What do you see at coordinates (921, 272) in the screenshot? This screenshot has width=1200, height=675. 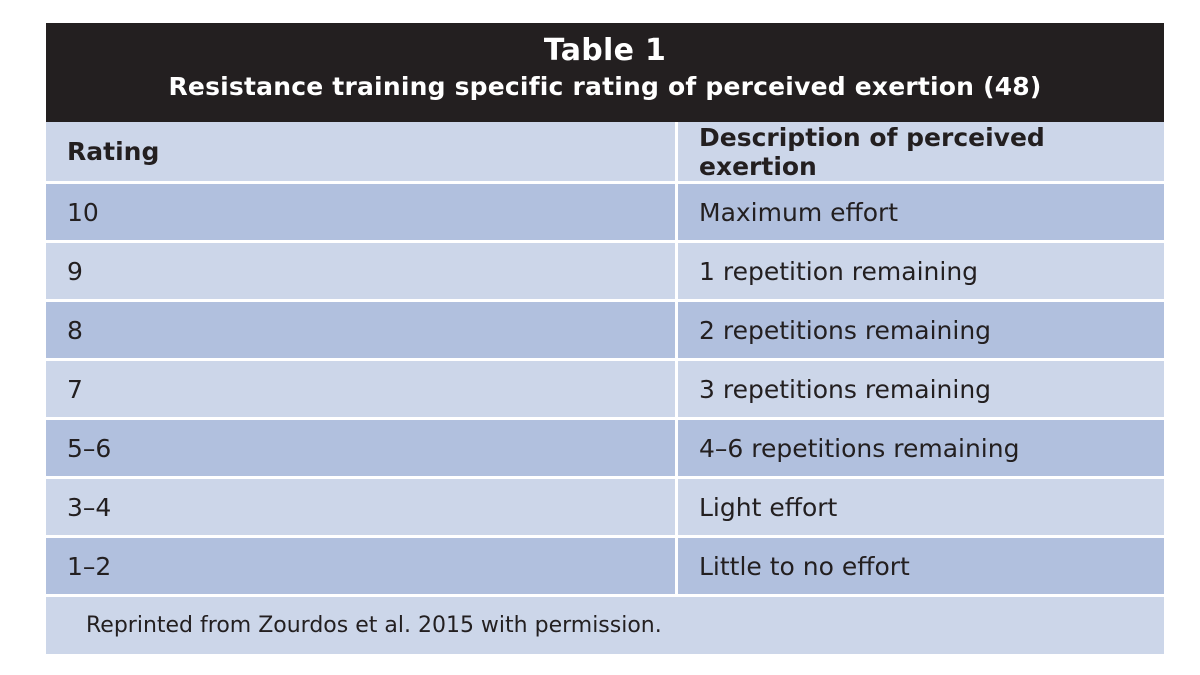 I see `description-cell: 1 repetition remaining` at bounding box center [921, 272].